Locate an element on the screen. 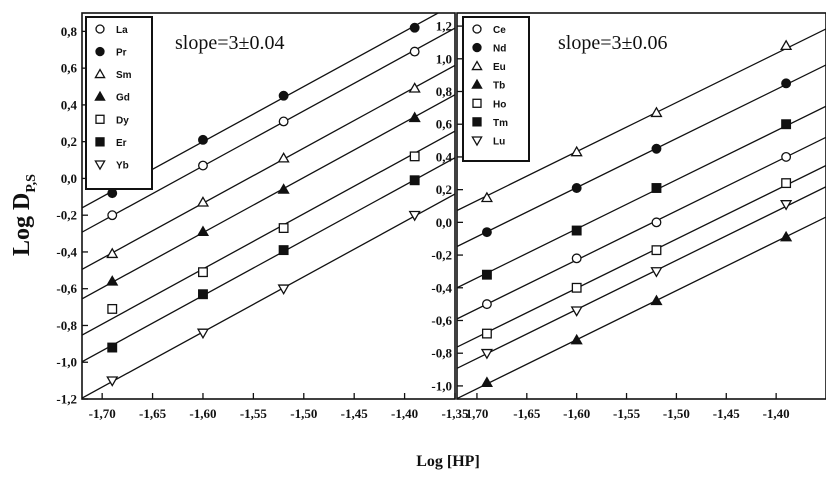  series-tm is located at coordinates (636, 199).